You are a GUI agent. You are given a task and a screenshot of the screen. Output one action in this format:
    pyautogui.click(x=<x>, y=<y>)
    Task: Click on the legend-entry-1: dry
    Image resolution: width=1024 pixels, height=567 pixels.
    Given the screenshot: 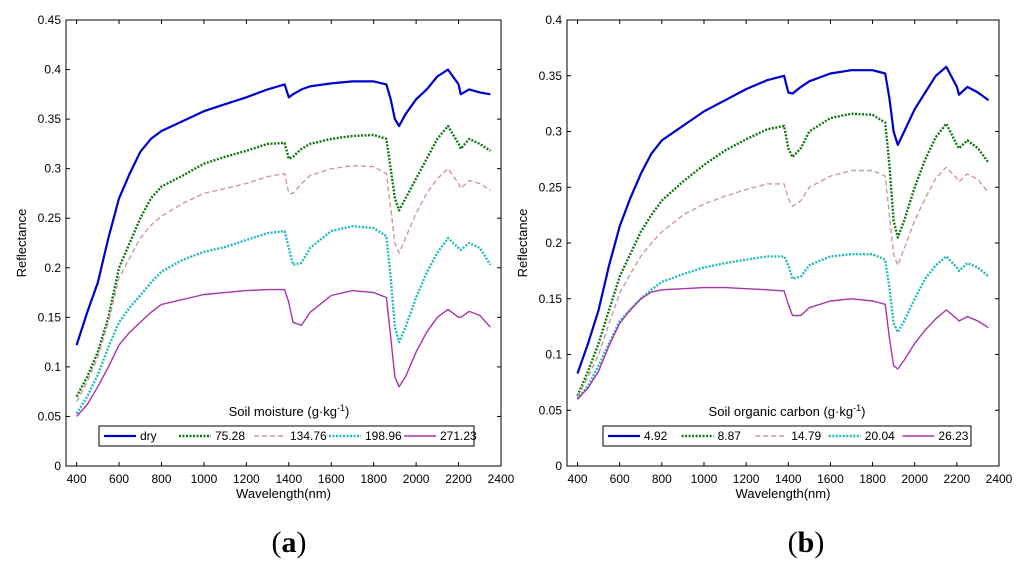 What is the action you would take?
    pyautogui.click(x=148, y=436)
    